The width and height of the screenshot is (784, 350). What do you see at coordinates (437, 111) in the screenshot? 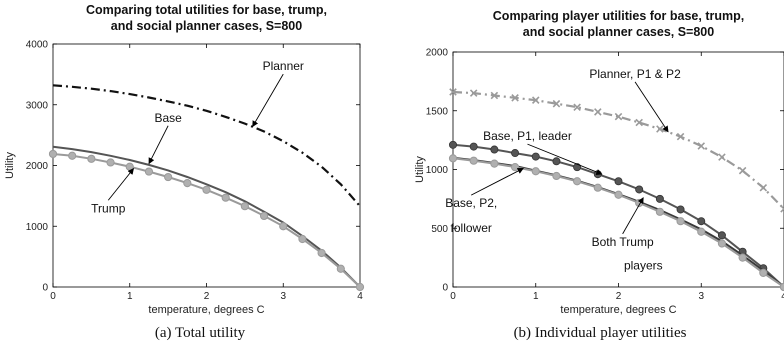
I see `y-tick-label: 1500` at bounding box center [437, 111].